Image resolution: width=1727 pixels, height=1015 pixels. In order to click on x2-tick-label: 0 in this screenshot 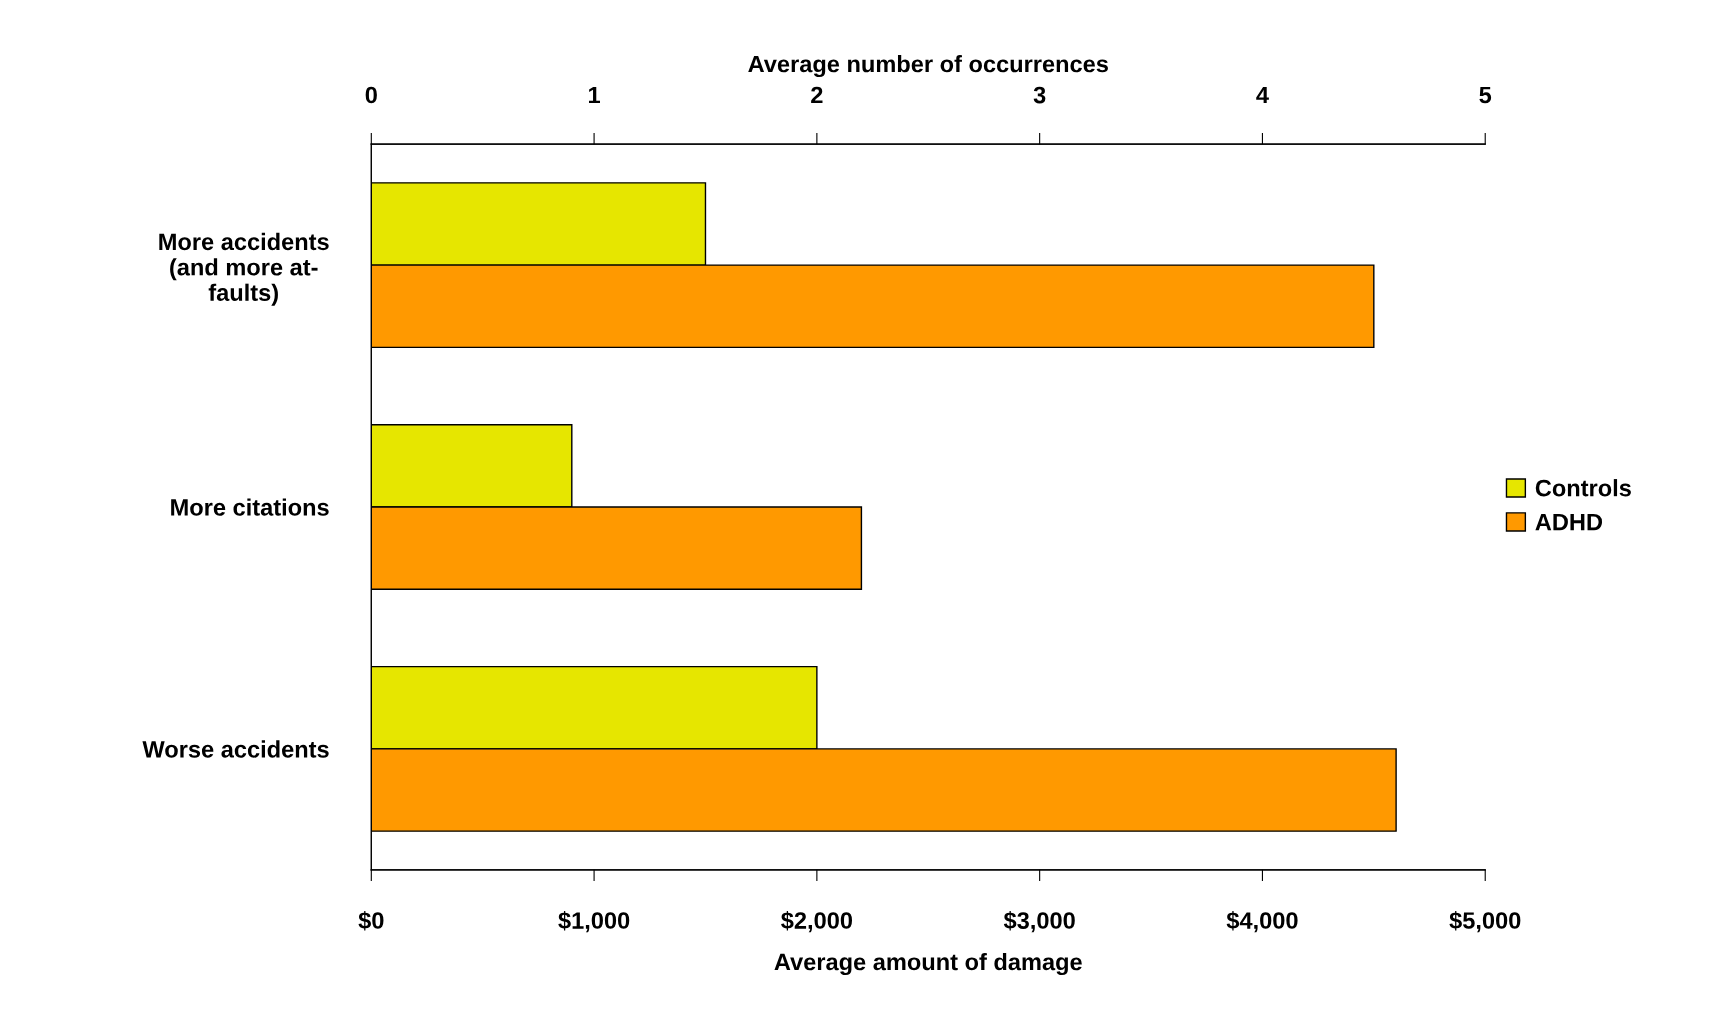, I will do `click(371, 95)`.